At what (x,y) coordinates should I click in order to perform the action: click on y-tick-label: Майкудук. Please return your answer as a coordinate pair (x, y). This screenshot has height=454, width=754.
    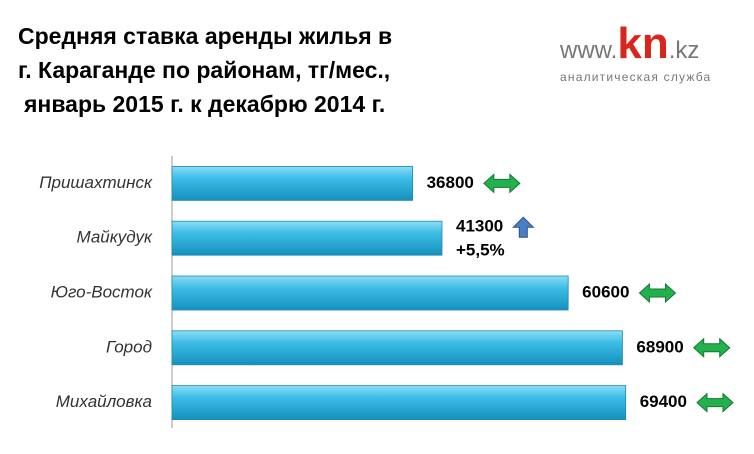
    Looking at the image, I should click on (114, 237).